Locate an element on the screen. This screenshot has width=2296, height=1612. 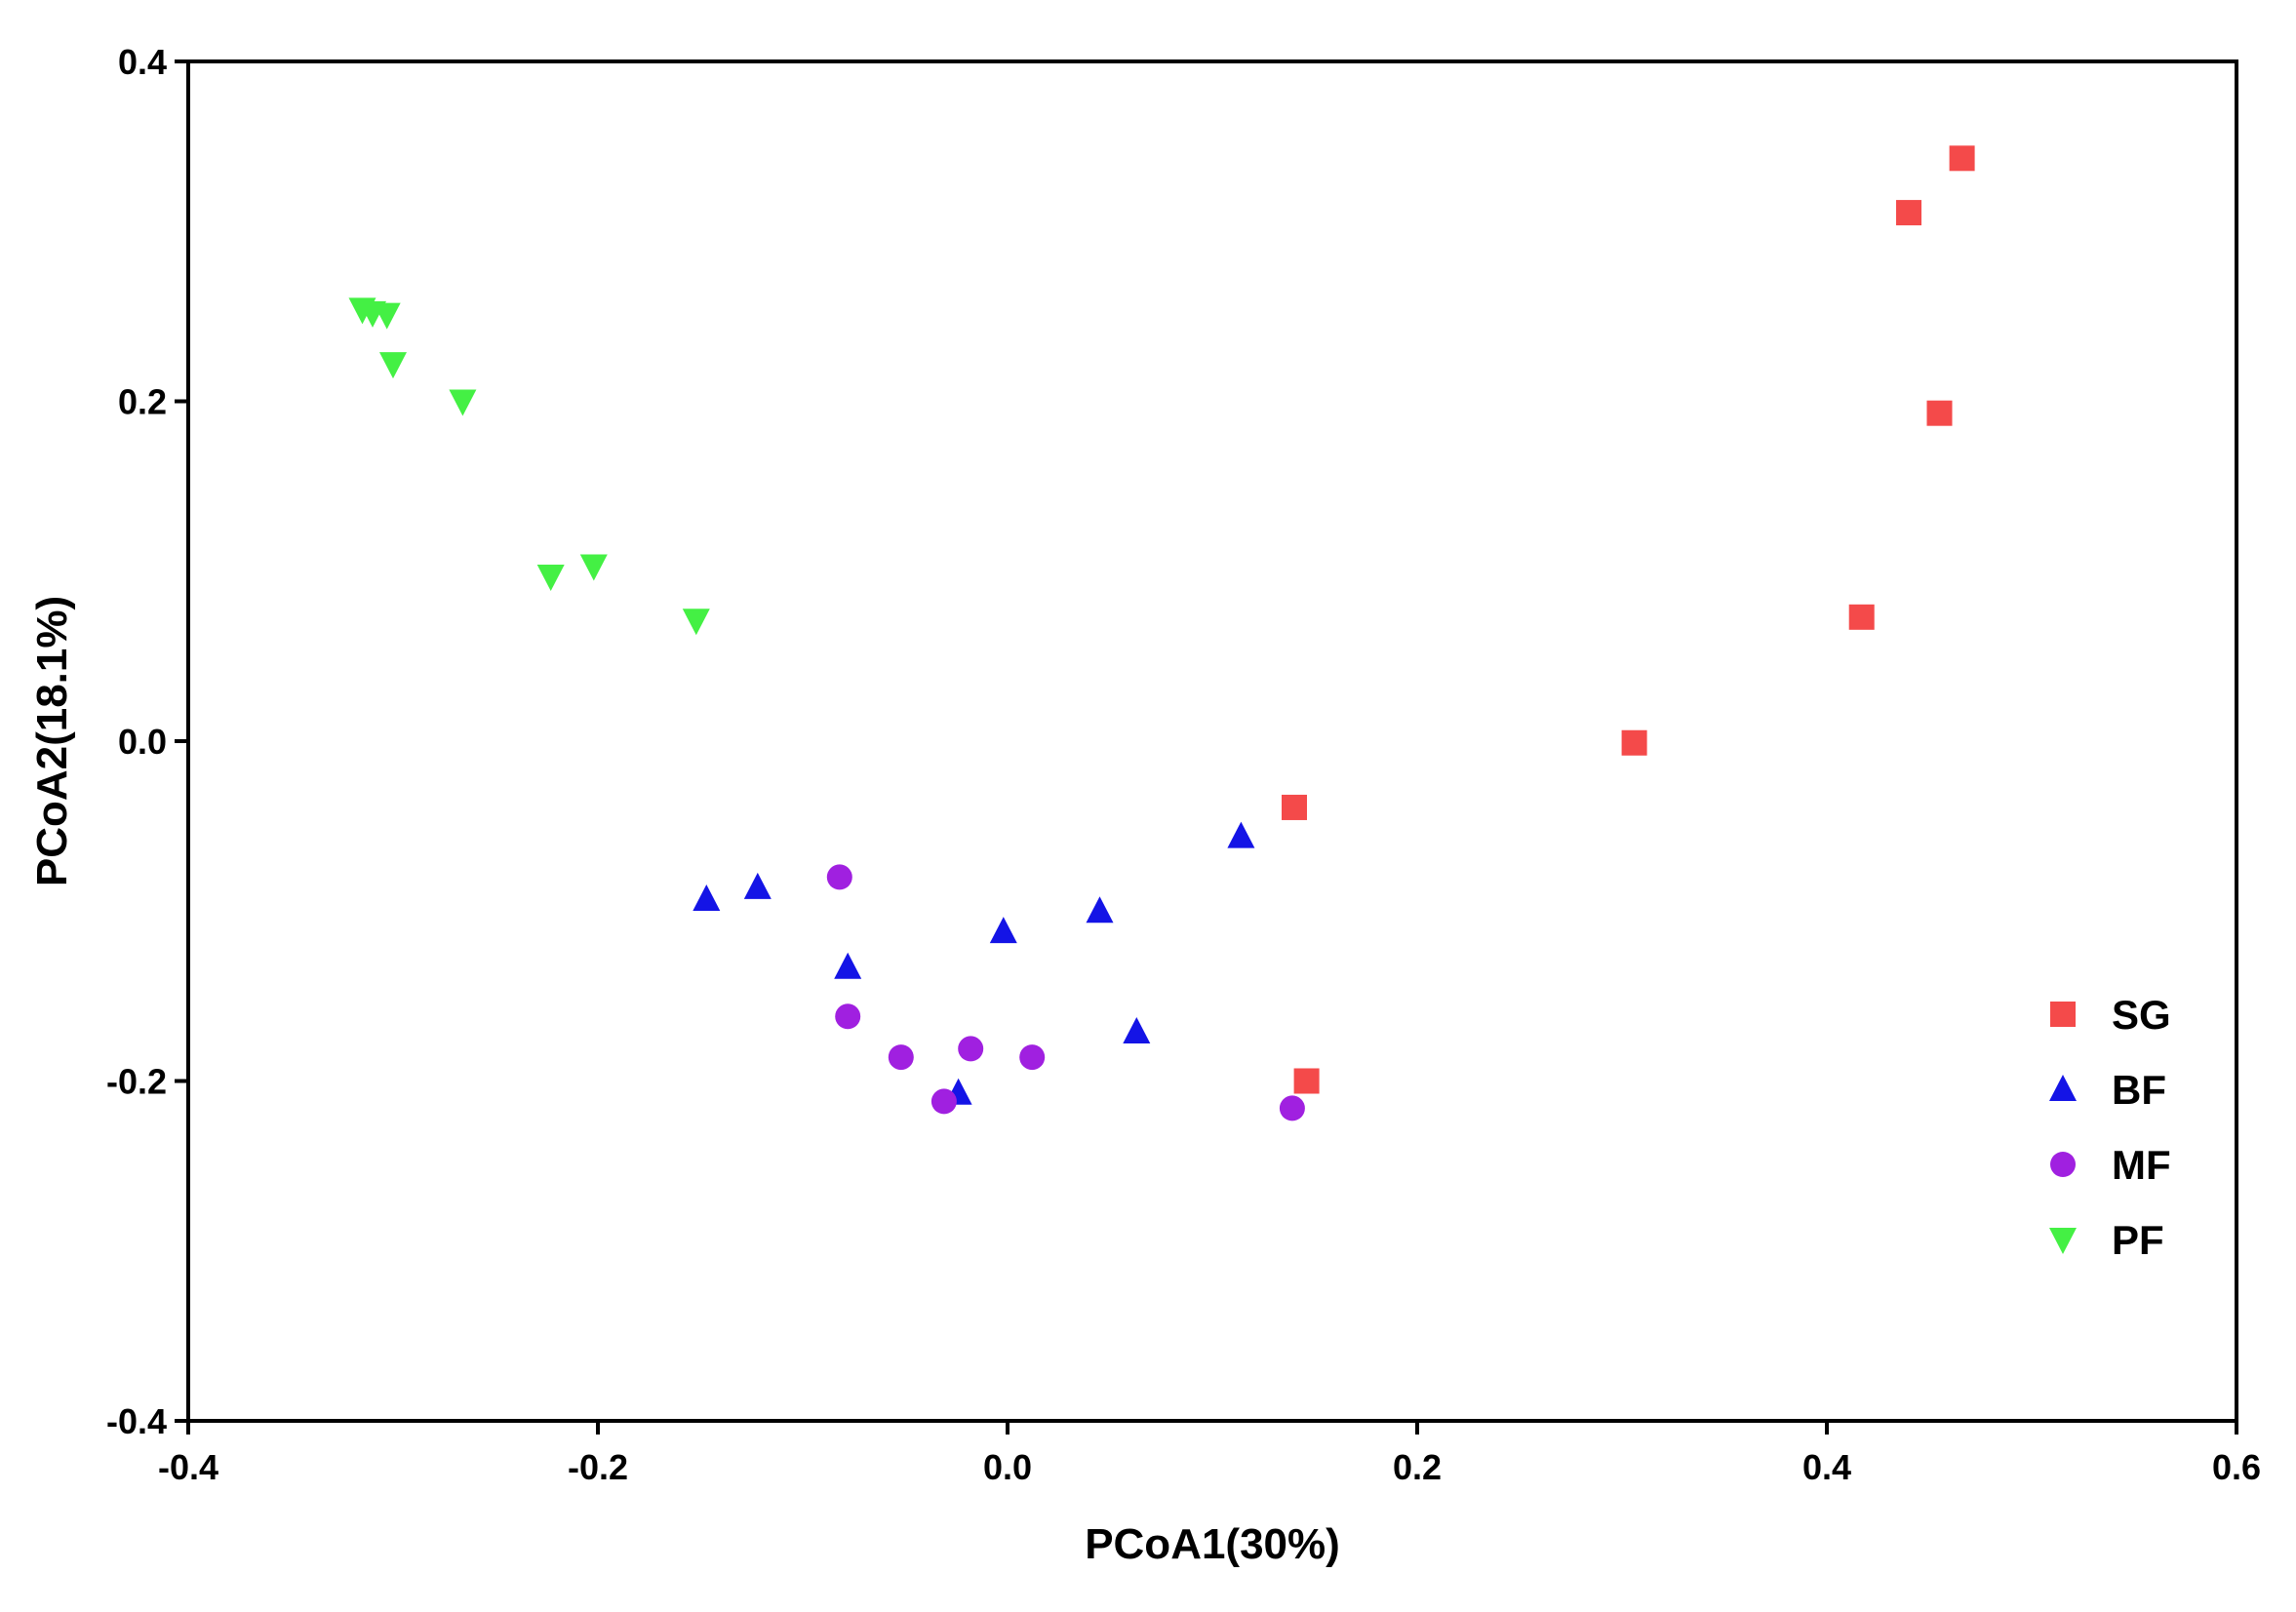
x-axis-title: PCoA1(30%) is located at coordinates (1212, 1544).